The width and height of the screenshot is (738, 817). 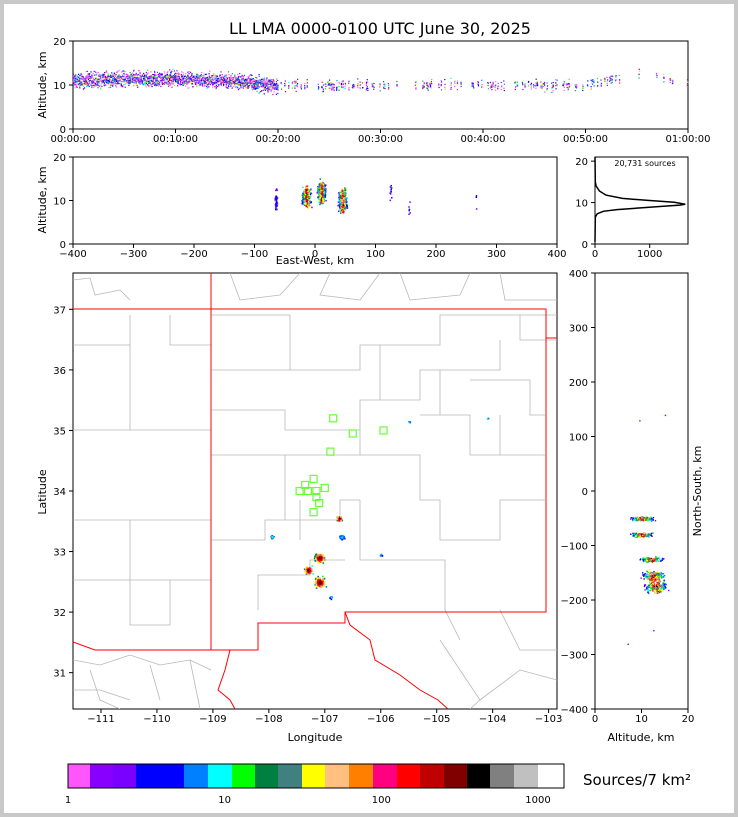 I want to click on ew-height-y-tick-label: 10, so click(x=59, y=202).